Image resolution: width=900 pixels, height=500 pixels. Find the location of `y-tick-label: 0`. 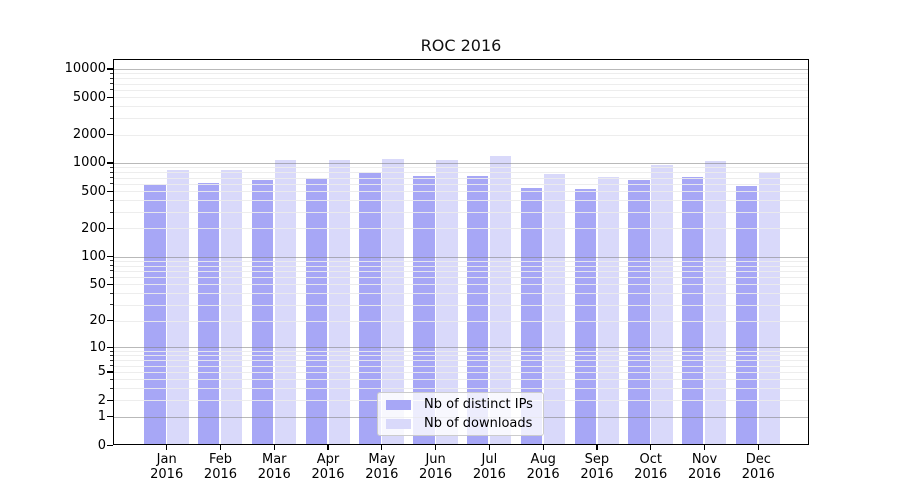

y-tick-label: 0 is located at coordinates (101, 445).